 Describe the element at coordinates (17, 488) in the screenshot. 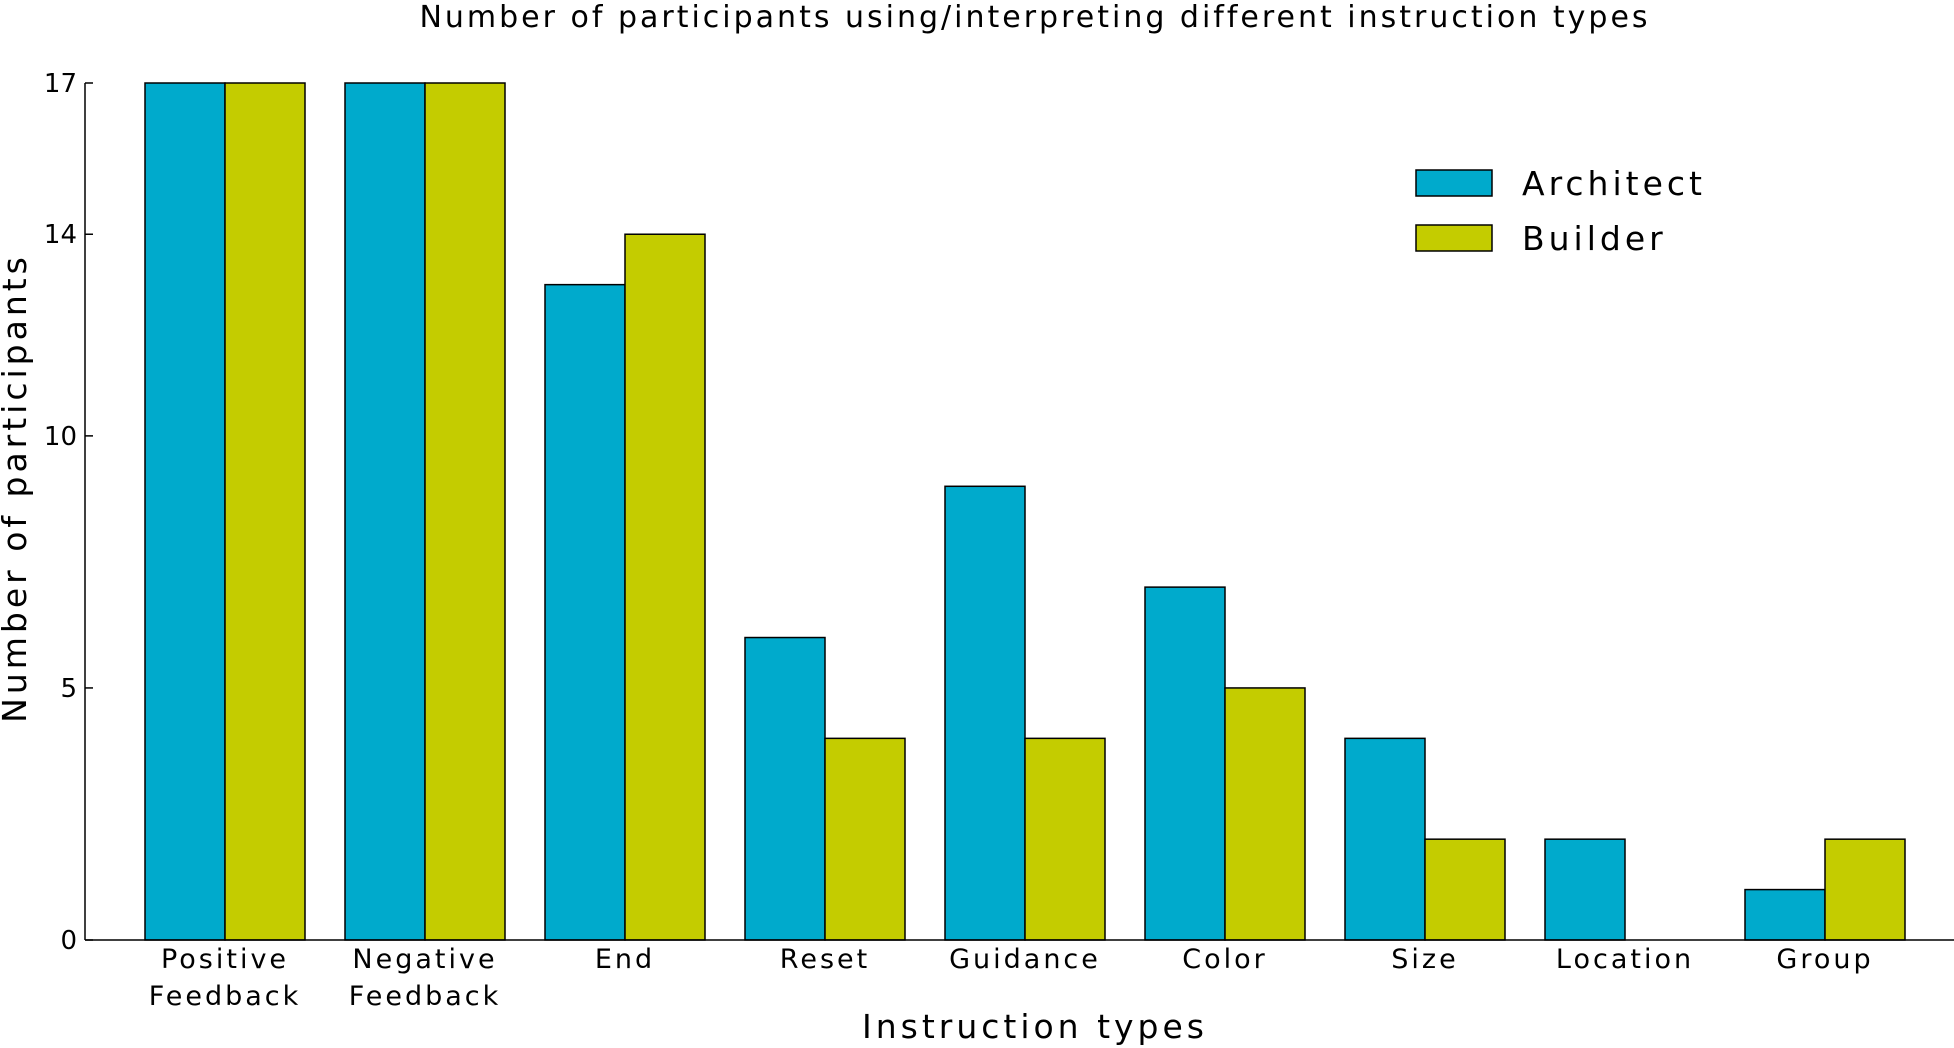

I see `y-axis-label: Number of participants` at that location.